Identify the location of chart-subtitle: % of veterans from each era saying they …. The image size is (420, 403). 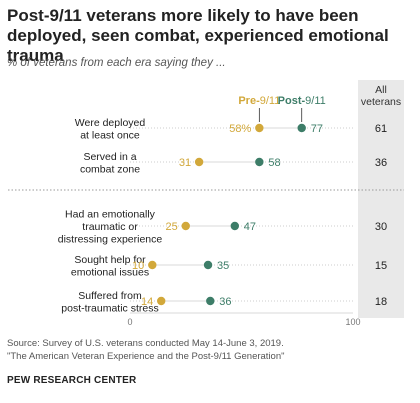
(116, 63).